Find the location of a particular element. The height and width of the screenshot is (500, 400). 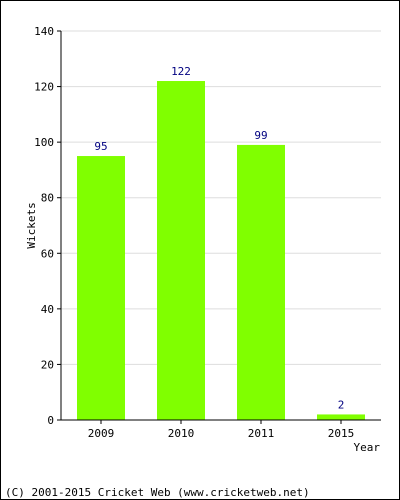

x-axis-label: Year is located at coordinates (367, 447).